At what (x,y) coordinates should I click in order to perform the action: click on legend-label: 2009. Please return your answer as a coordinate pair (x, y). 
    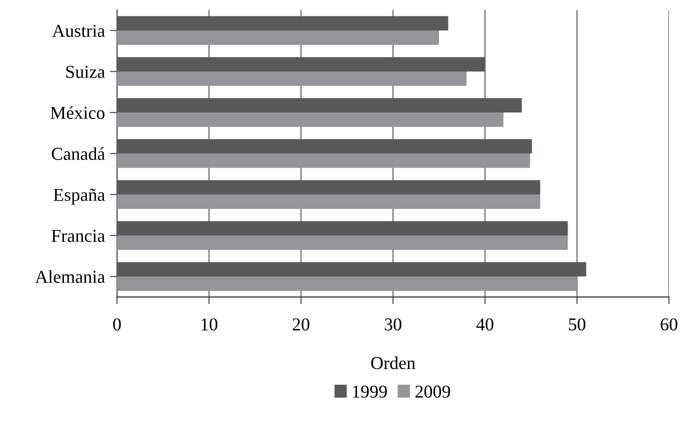
    Looking at the image, I should click on (432, 392).